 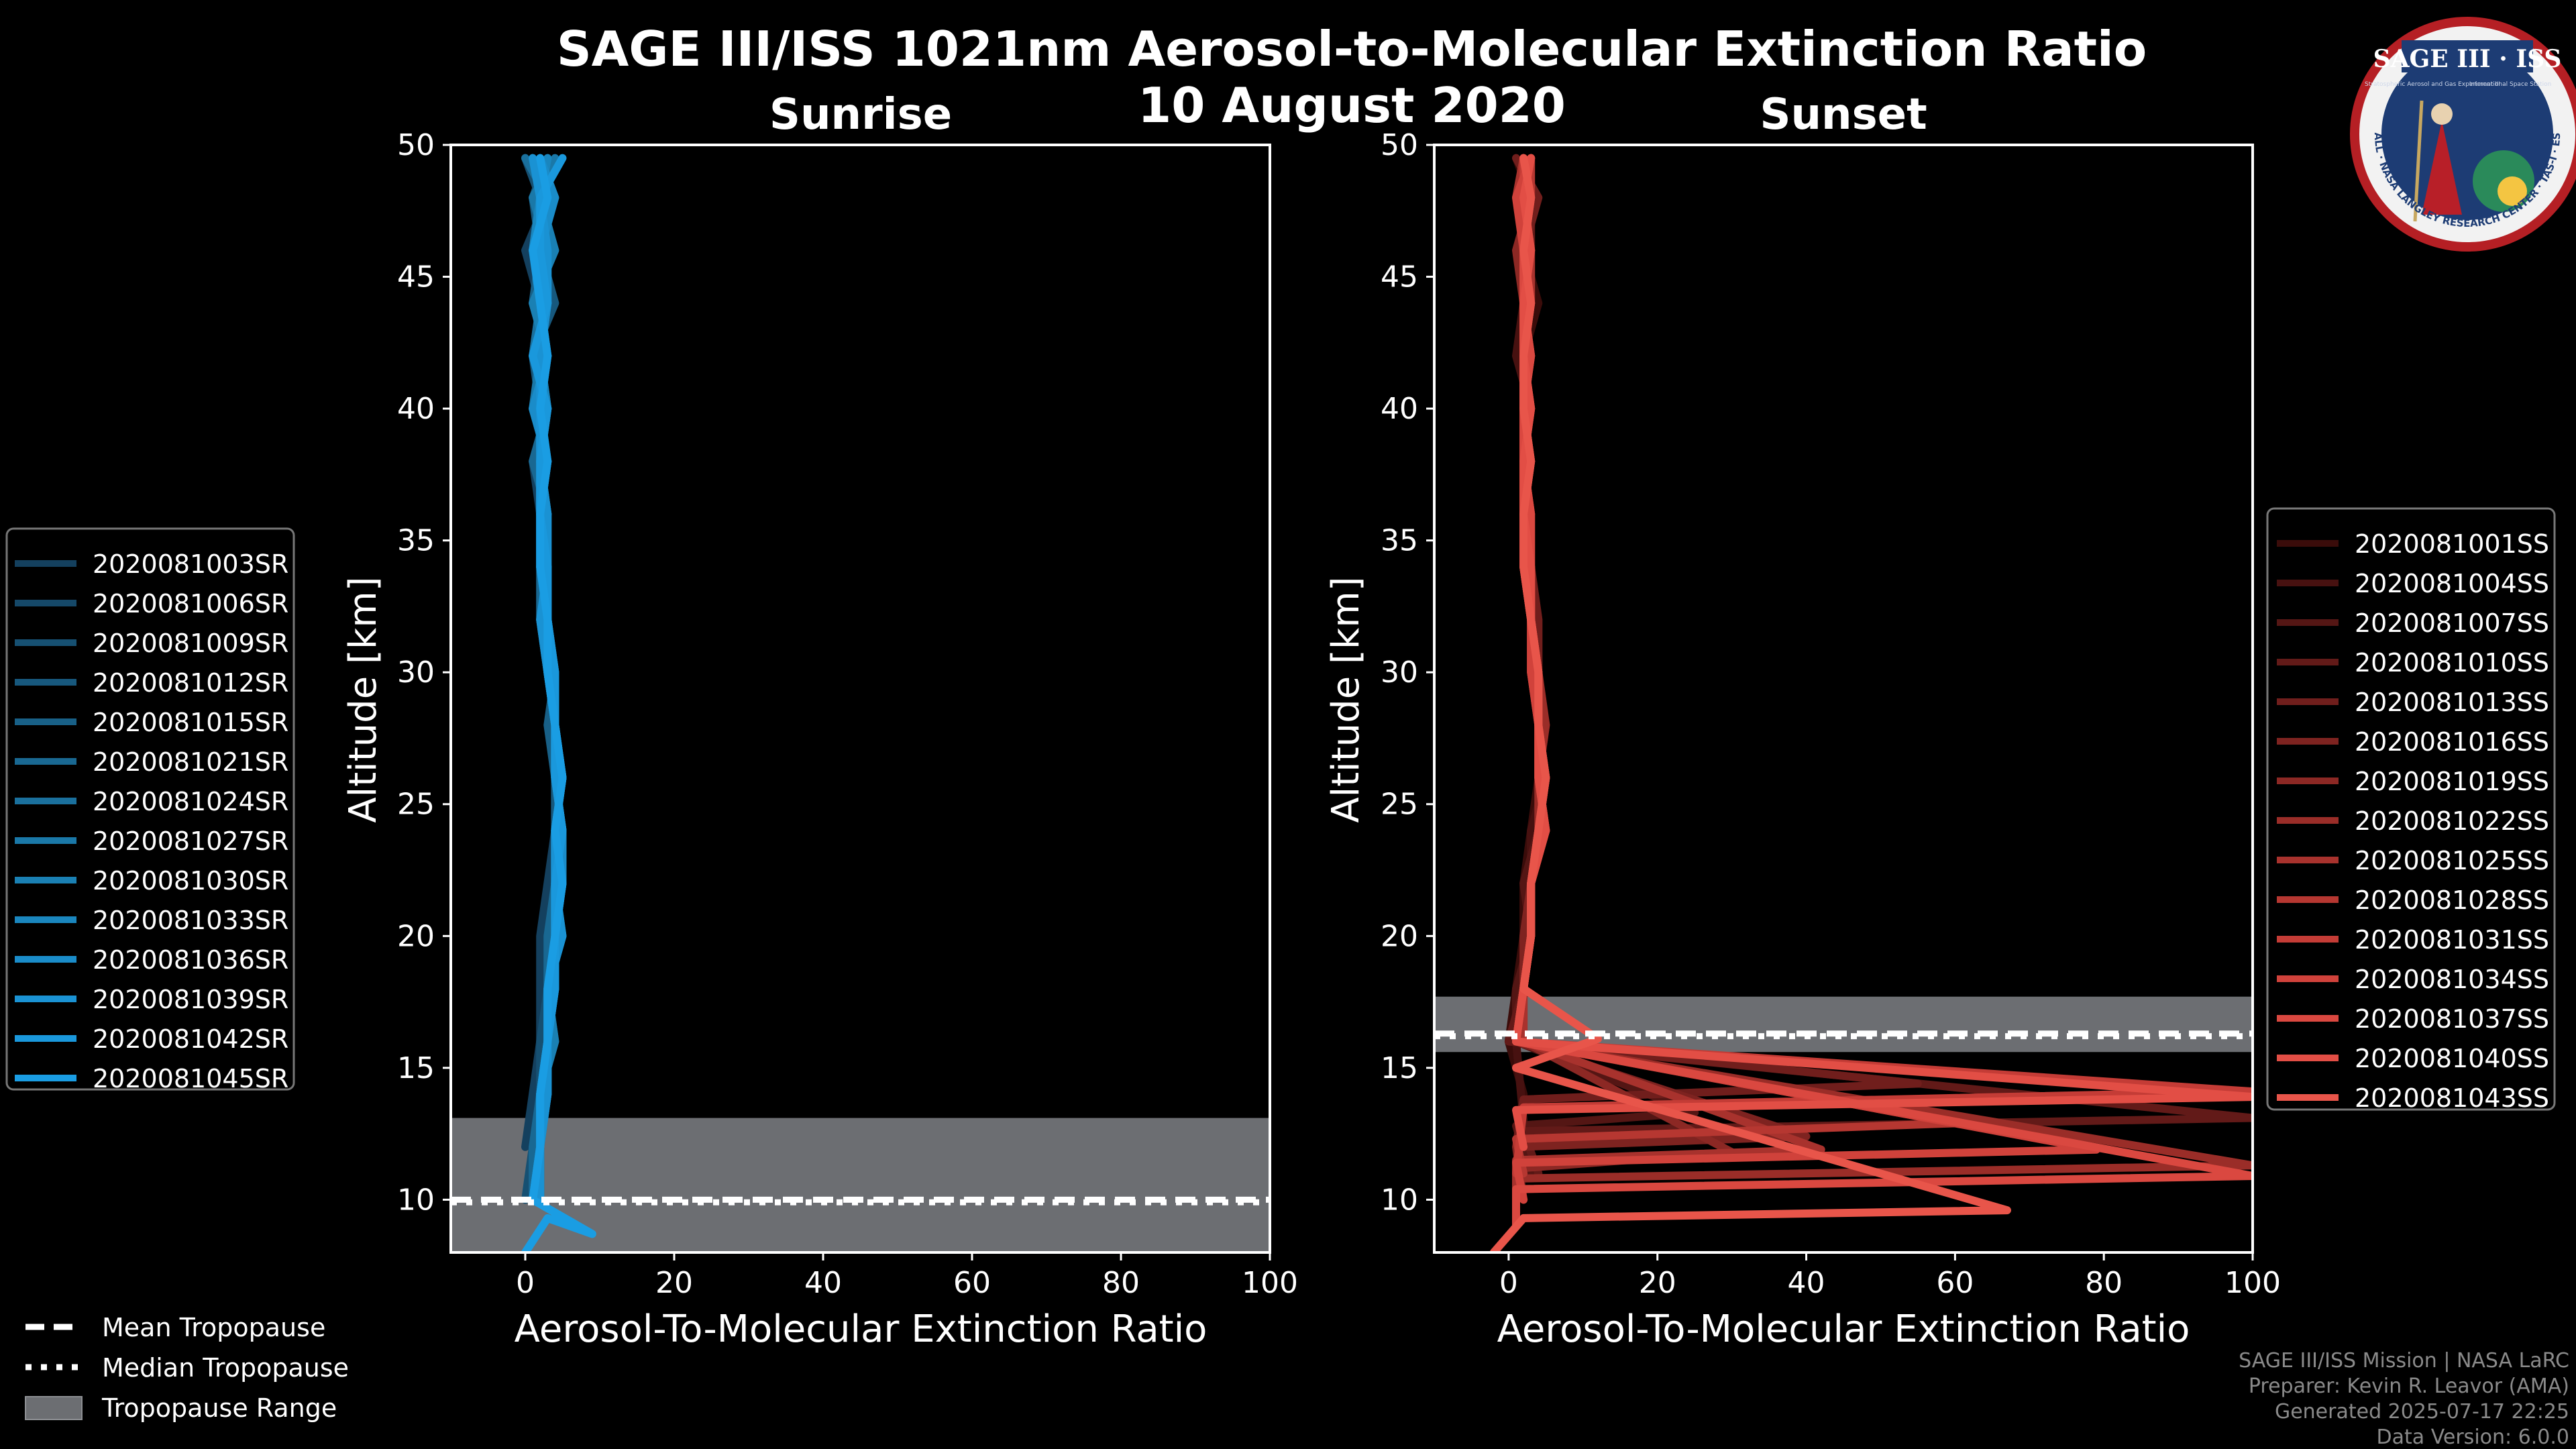 What do you see at coordinates (2452, 742) in the screenshot?
I see `sunset-legend-label: 2020081016SS` at bounding box center [2452, 742].